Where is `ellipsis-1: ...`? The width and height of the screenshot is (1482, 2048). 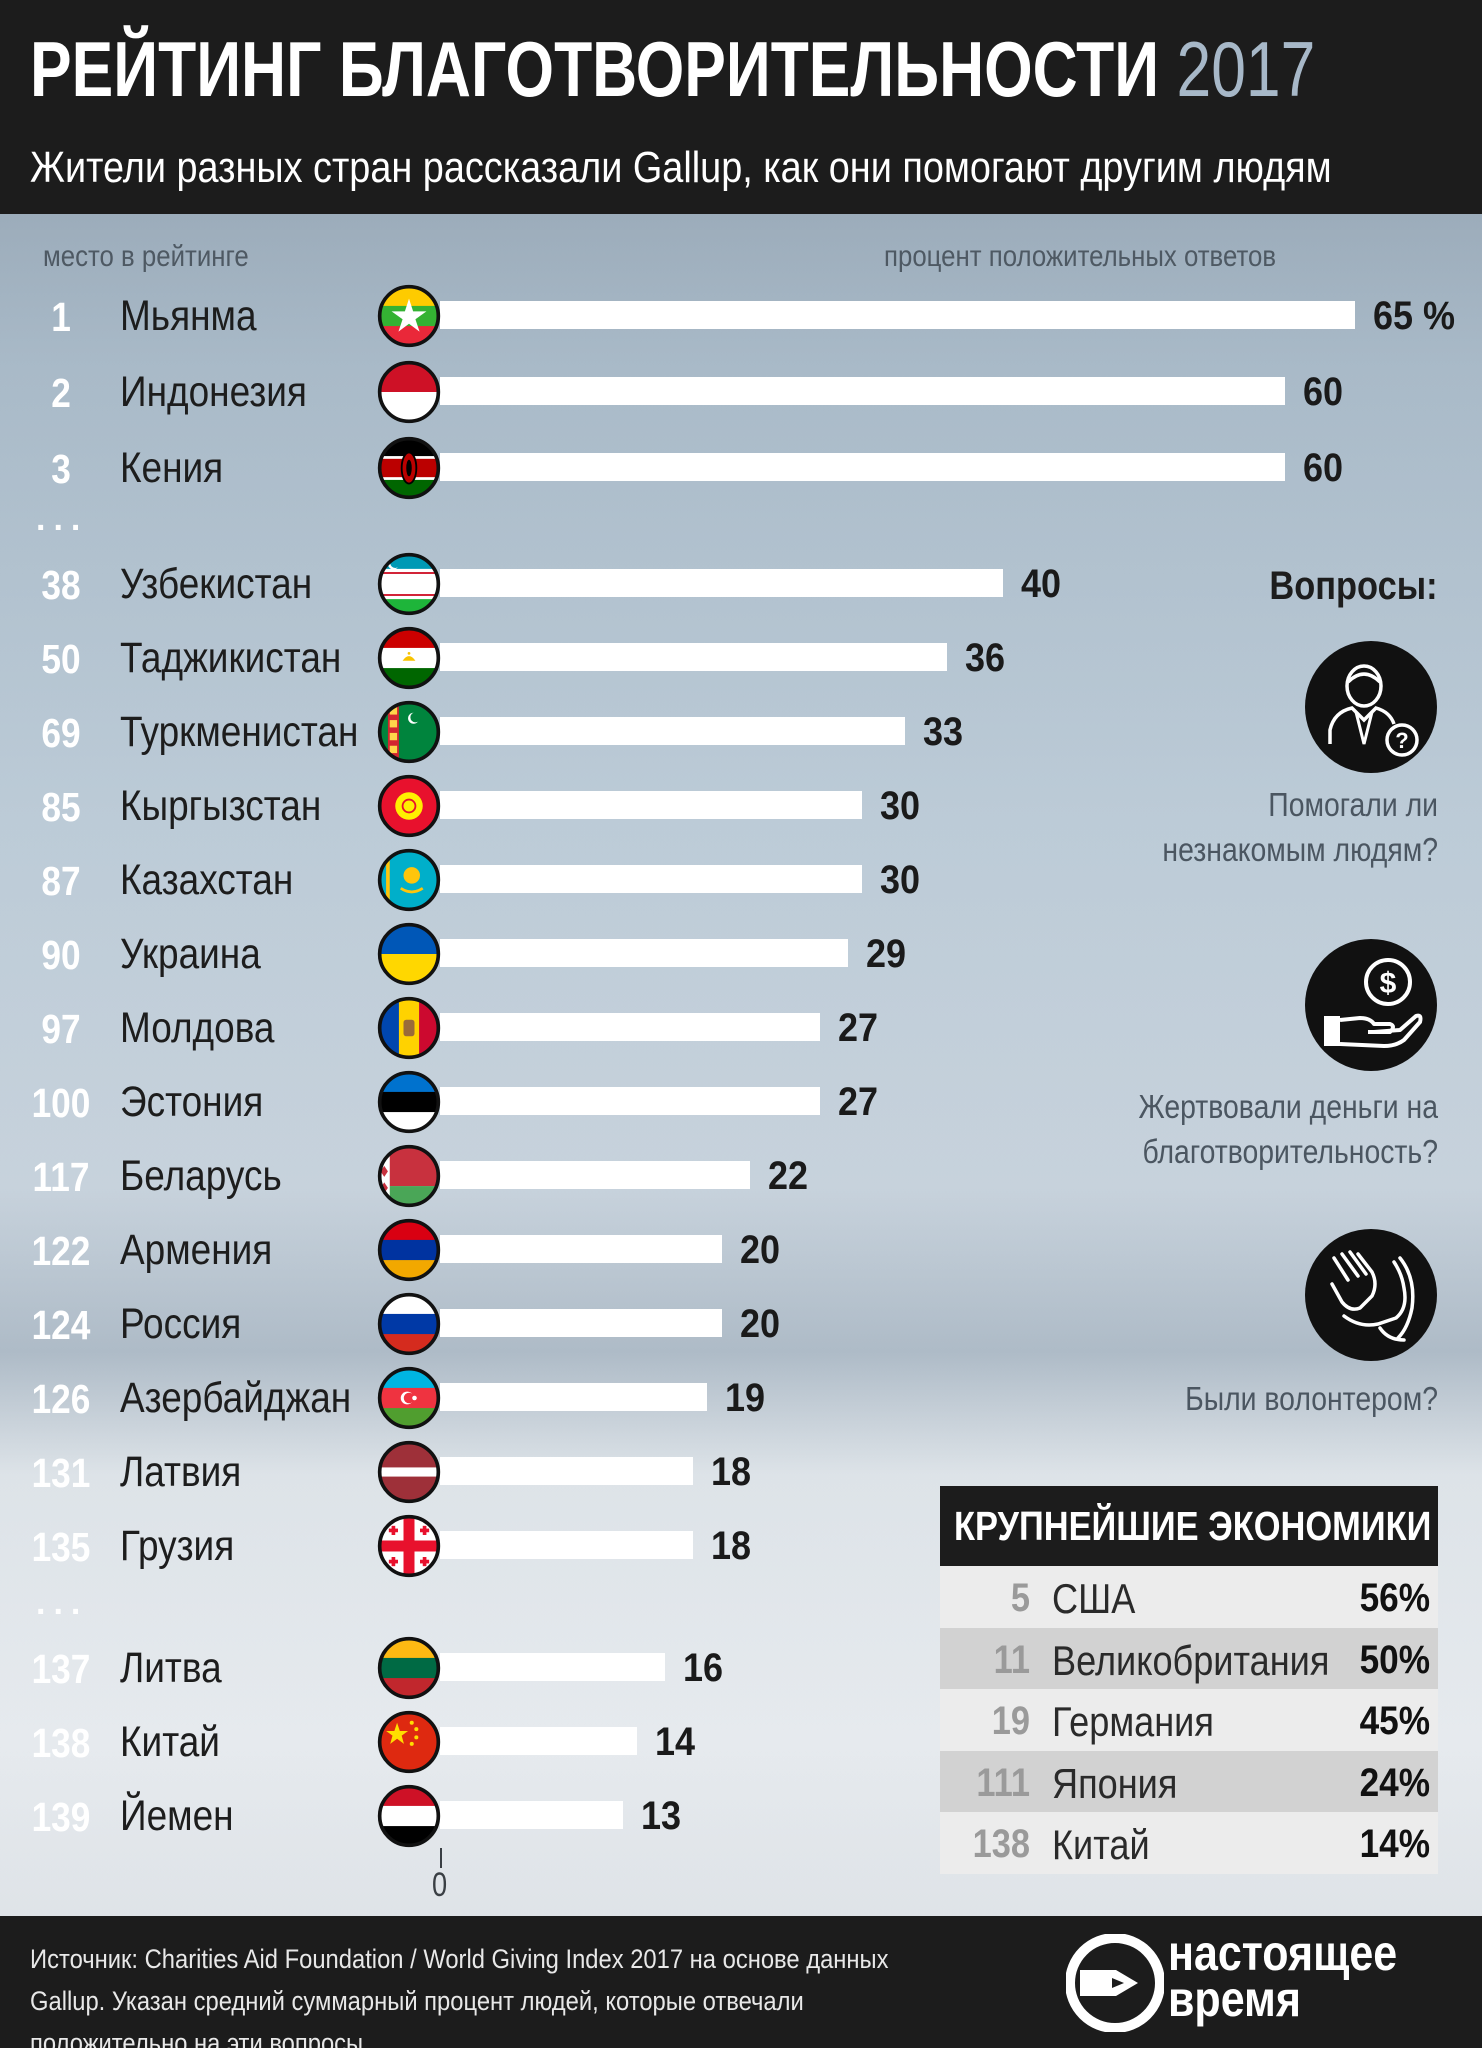
ellipsis-1: ... is located at coordinates (62, 519).